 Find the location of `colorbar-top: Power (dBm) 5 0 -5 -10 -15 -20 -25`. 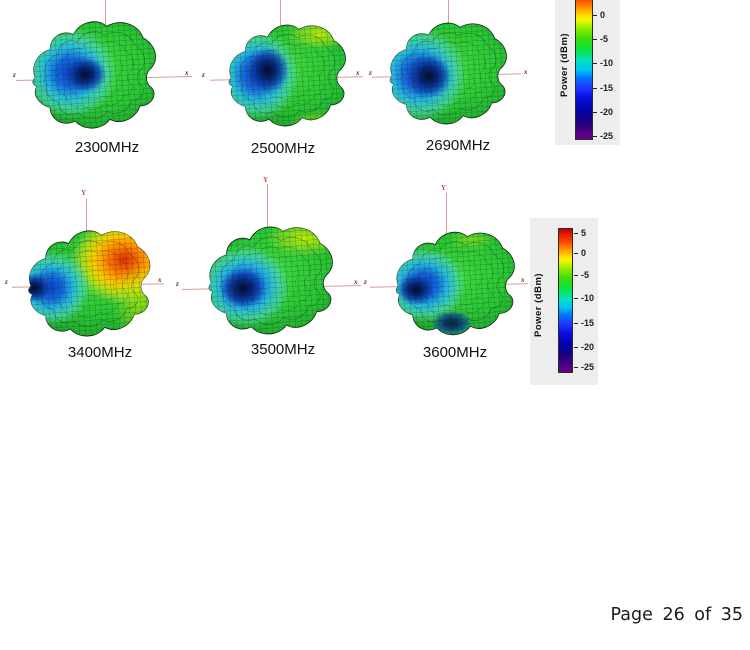

colorbar-top: Power (dBm) 5 0 -5 -10 -15 -20 -25 is located at coordinates (587, 72).